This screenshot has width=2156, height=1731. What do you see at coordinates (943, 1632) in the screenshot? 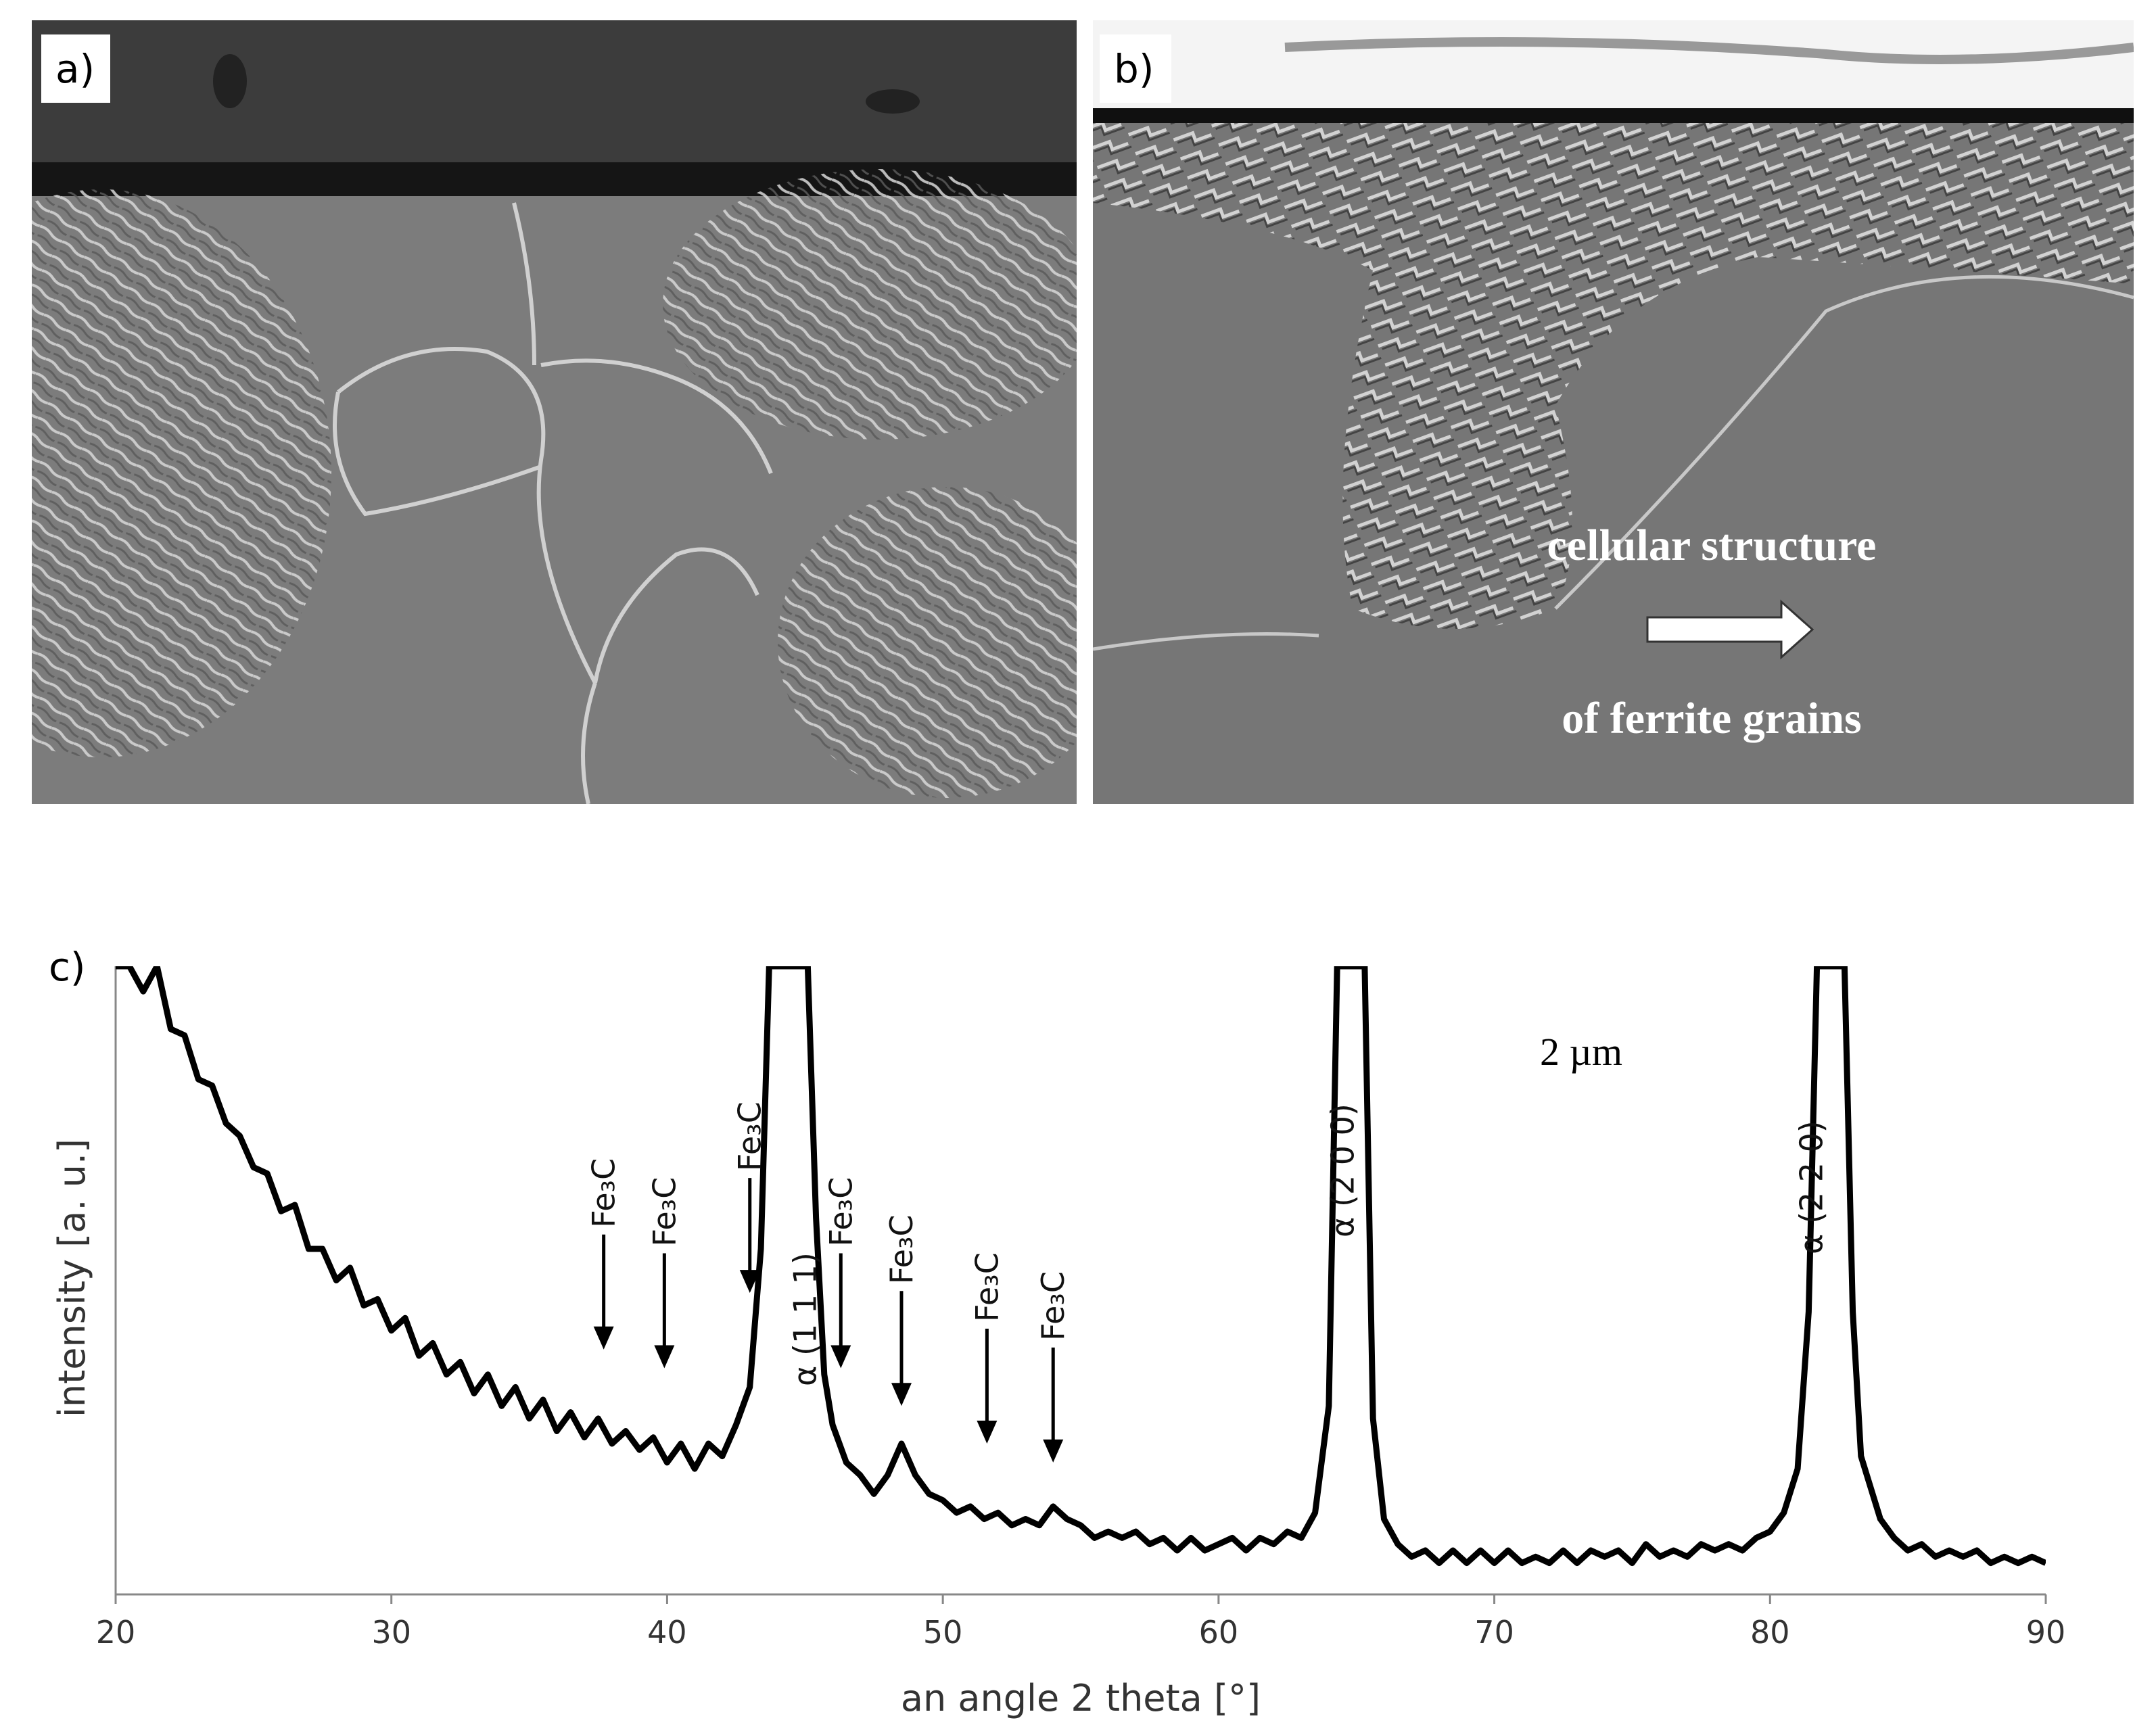
I see `x-tick-label: 50` at bounding box center [943, 1632].